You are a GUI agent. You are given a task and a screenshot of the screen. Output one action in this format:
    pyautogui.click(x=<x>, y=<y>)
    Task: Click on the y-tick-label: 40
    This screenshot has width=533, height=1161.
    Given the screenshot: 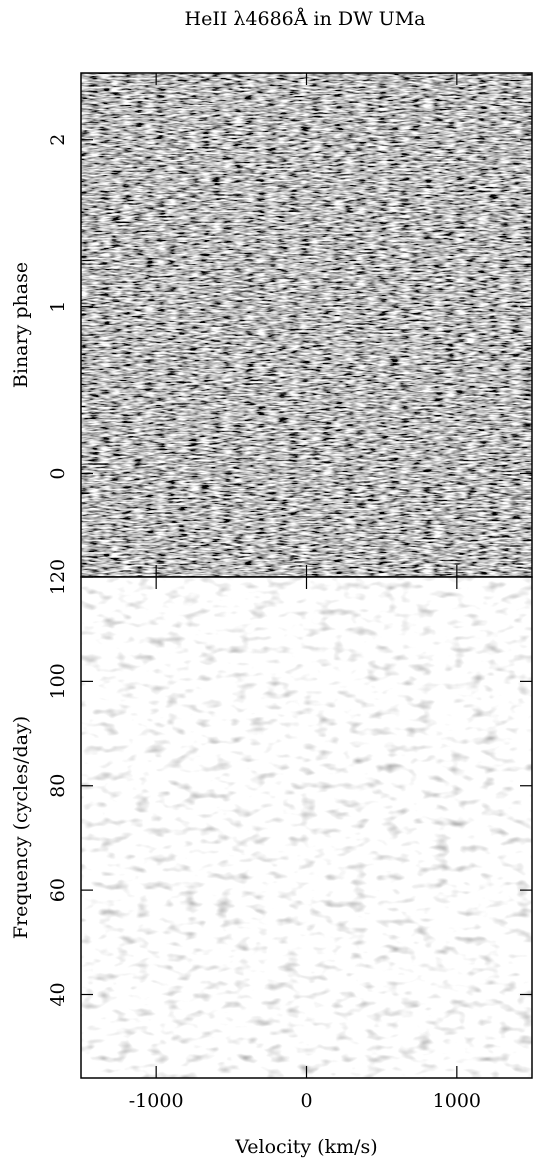 What is the action you would take?
    pyautogui.click(x=58, y=994)
    